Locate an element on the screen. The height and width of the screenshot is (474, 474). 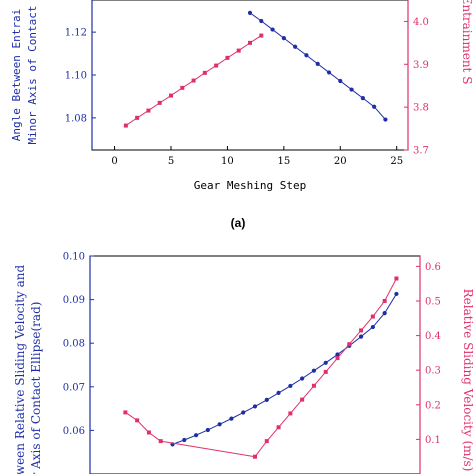
chart-b-left-y-axis-label-line2: r Axis of Contact Ellipse(rad) is located at coordinates (36, 388).